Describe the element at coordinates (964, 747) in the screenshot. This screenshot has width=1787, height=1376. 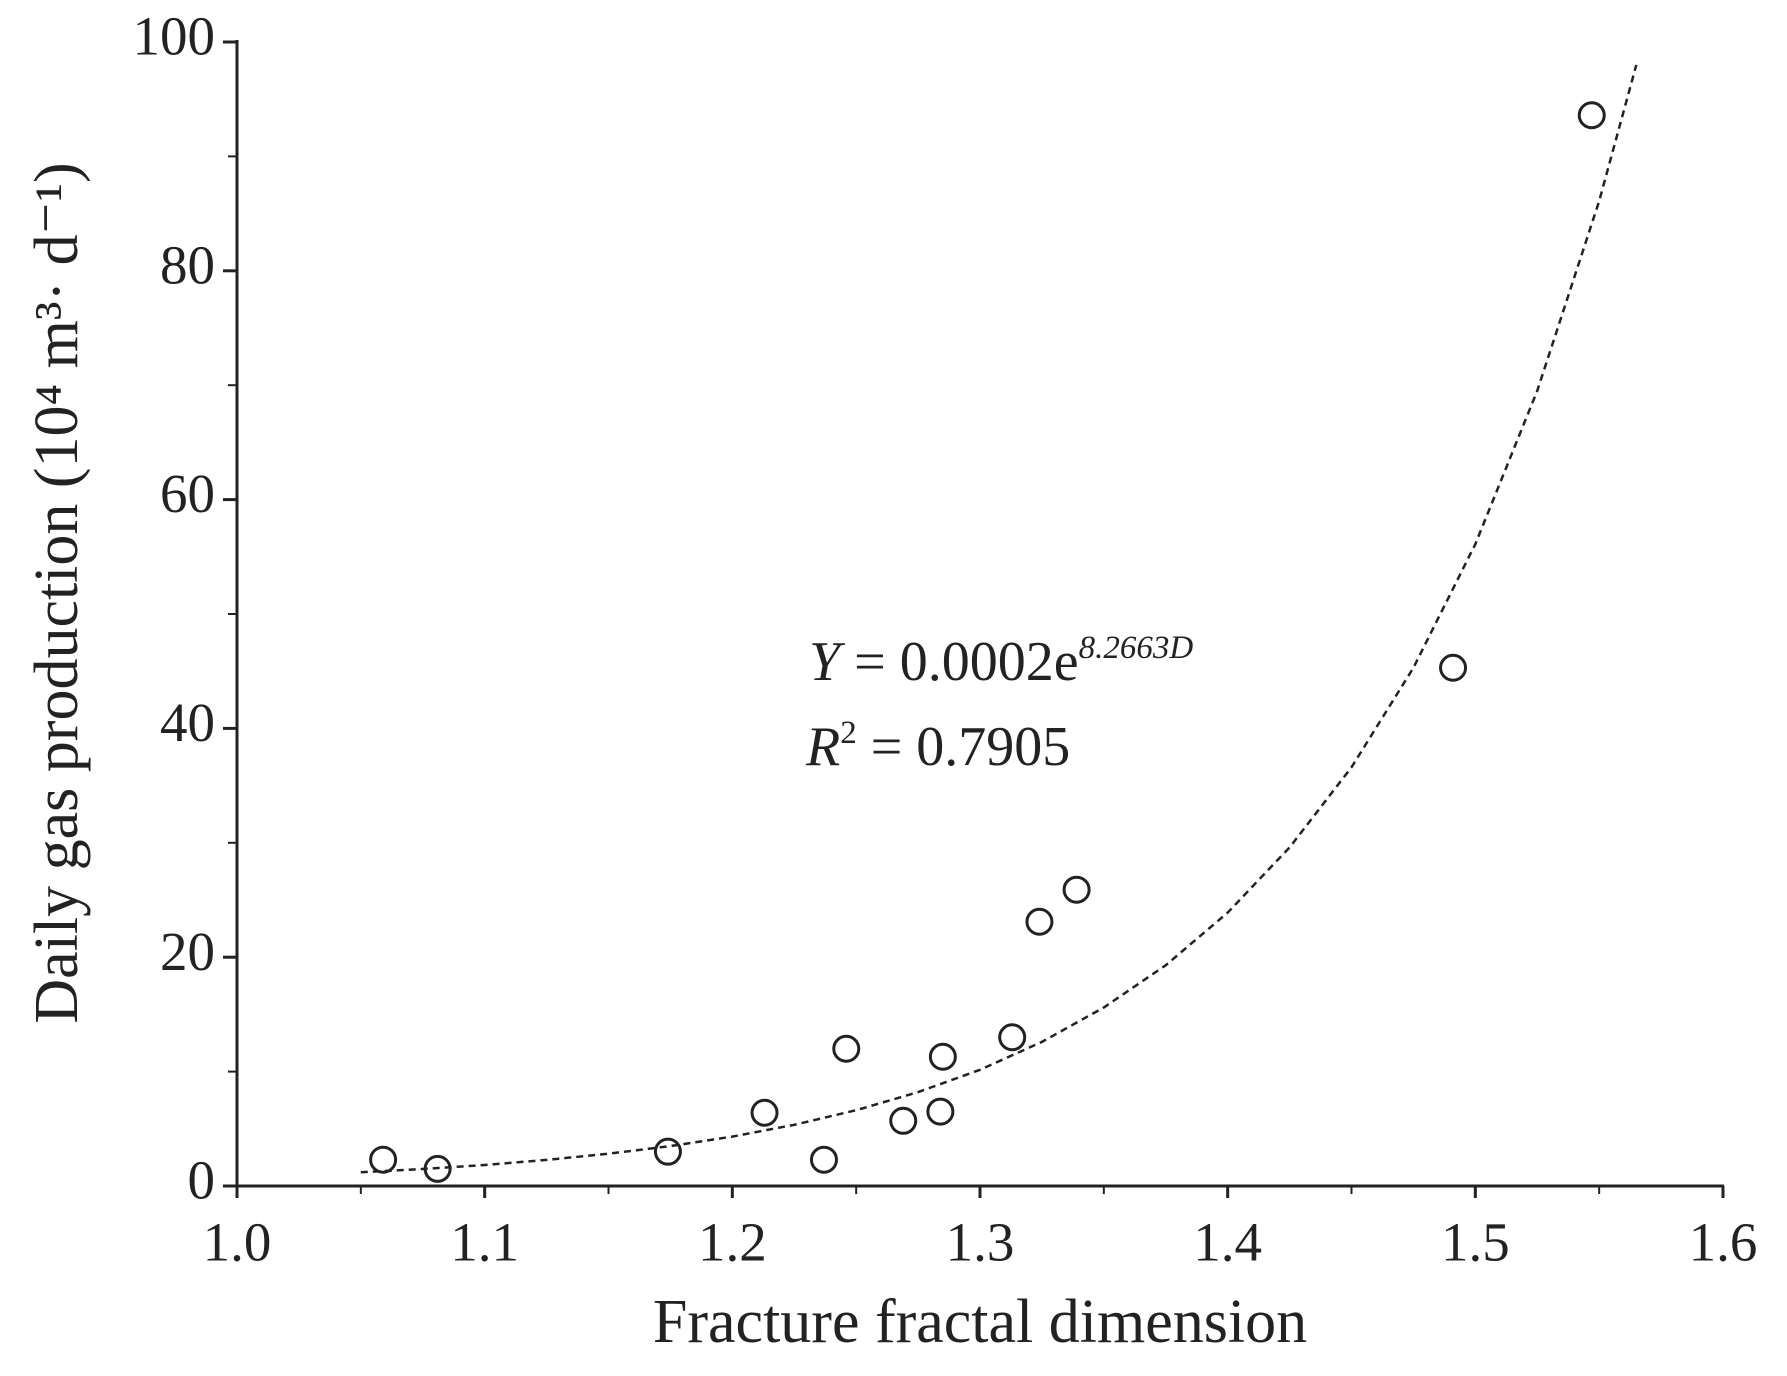
I see `r2-part: = 0.7905` at that location.